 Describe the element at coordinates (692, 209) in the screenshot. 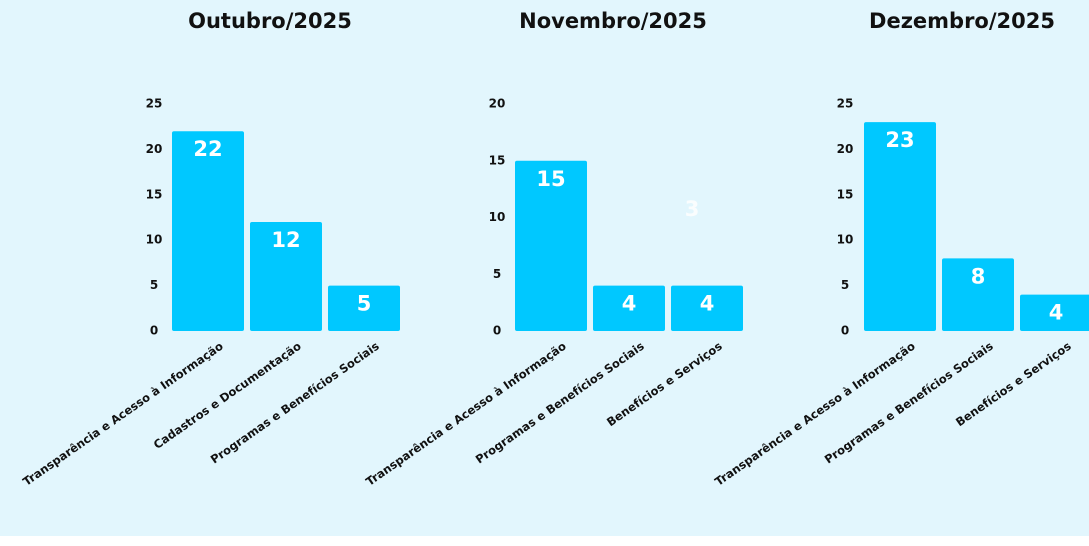

I see `annotation: 3` at that location.